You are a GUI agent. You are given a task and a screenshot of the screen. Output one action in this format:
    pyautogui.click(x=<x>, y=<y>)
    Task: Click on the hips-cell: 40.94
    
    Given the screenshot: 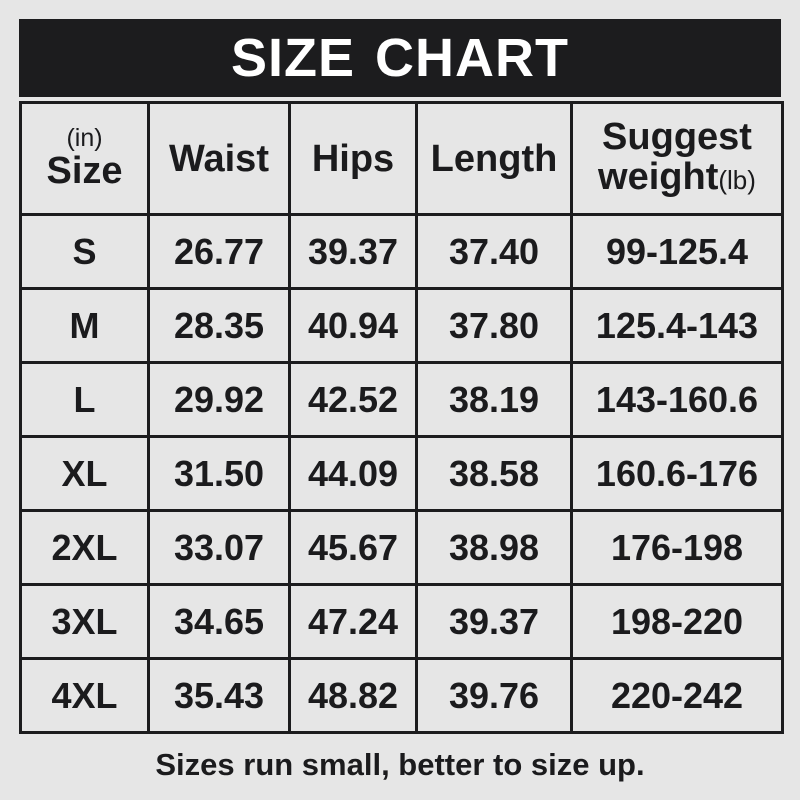 What is the action you would take?
    pyautogui.click(x=353, y=325)
    